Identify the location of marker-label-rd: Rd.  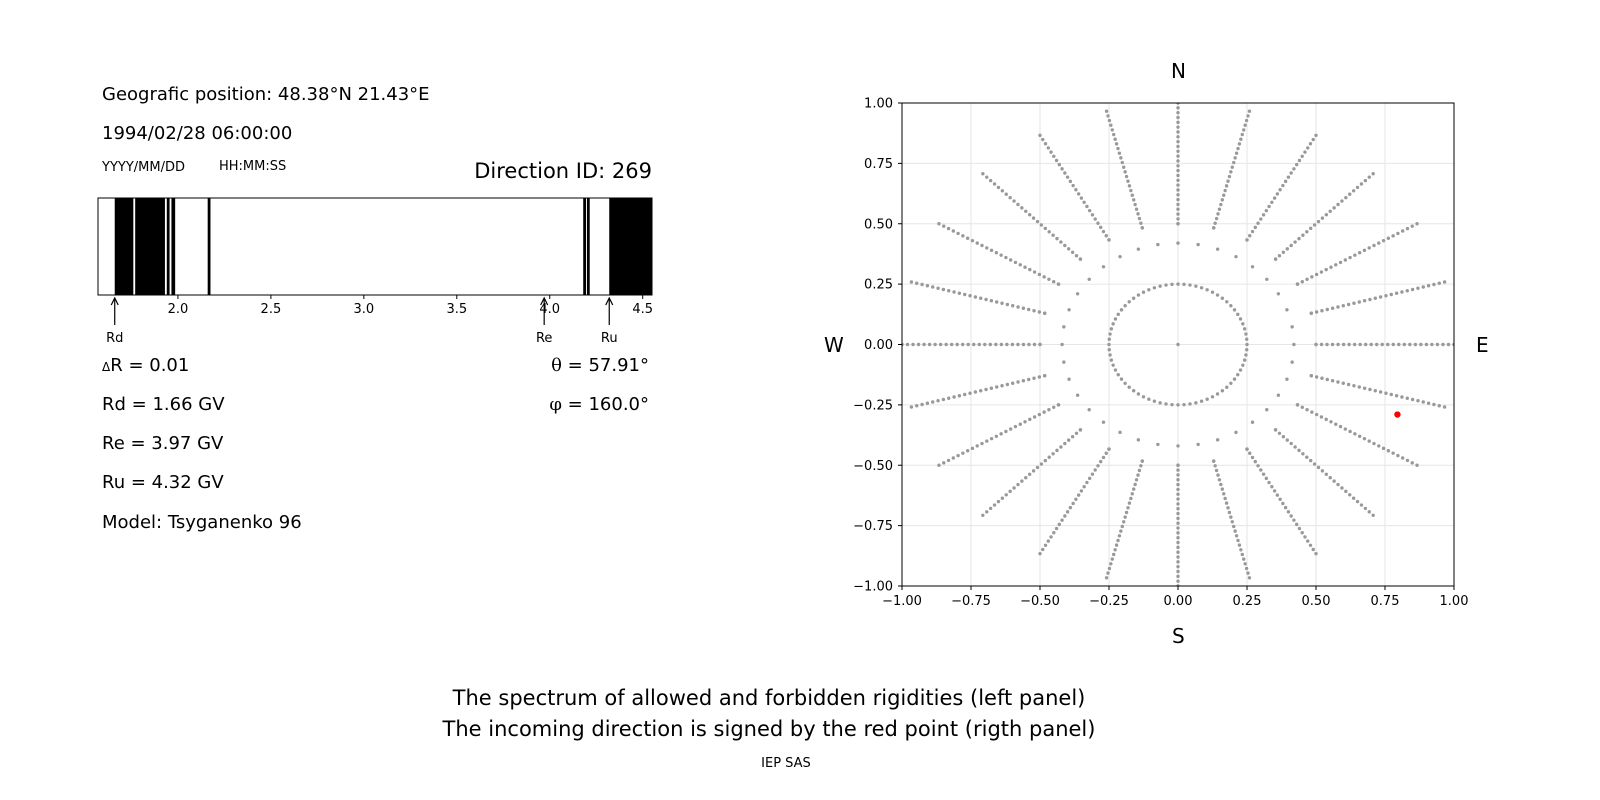
(114, 338).